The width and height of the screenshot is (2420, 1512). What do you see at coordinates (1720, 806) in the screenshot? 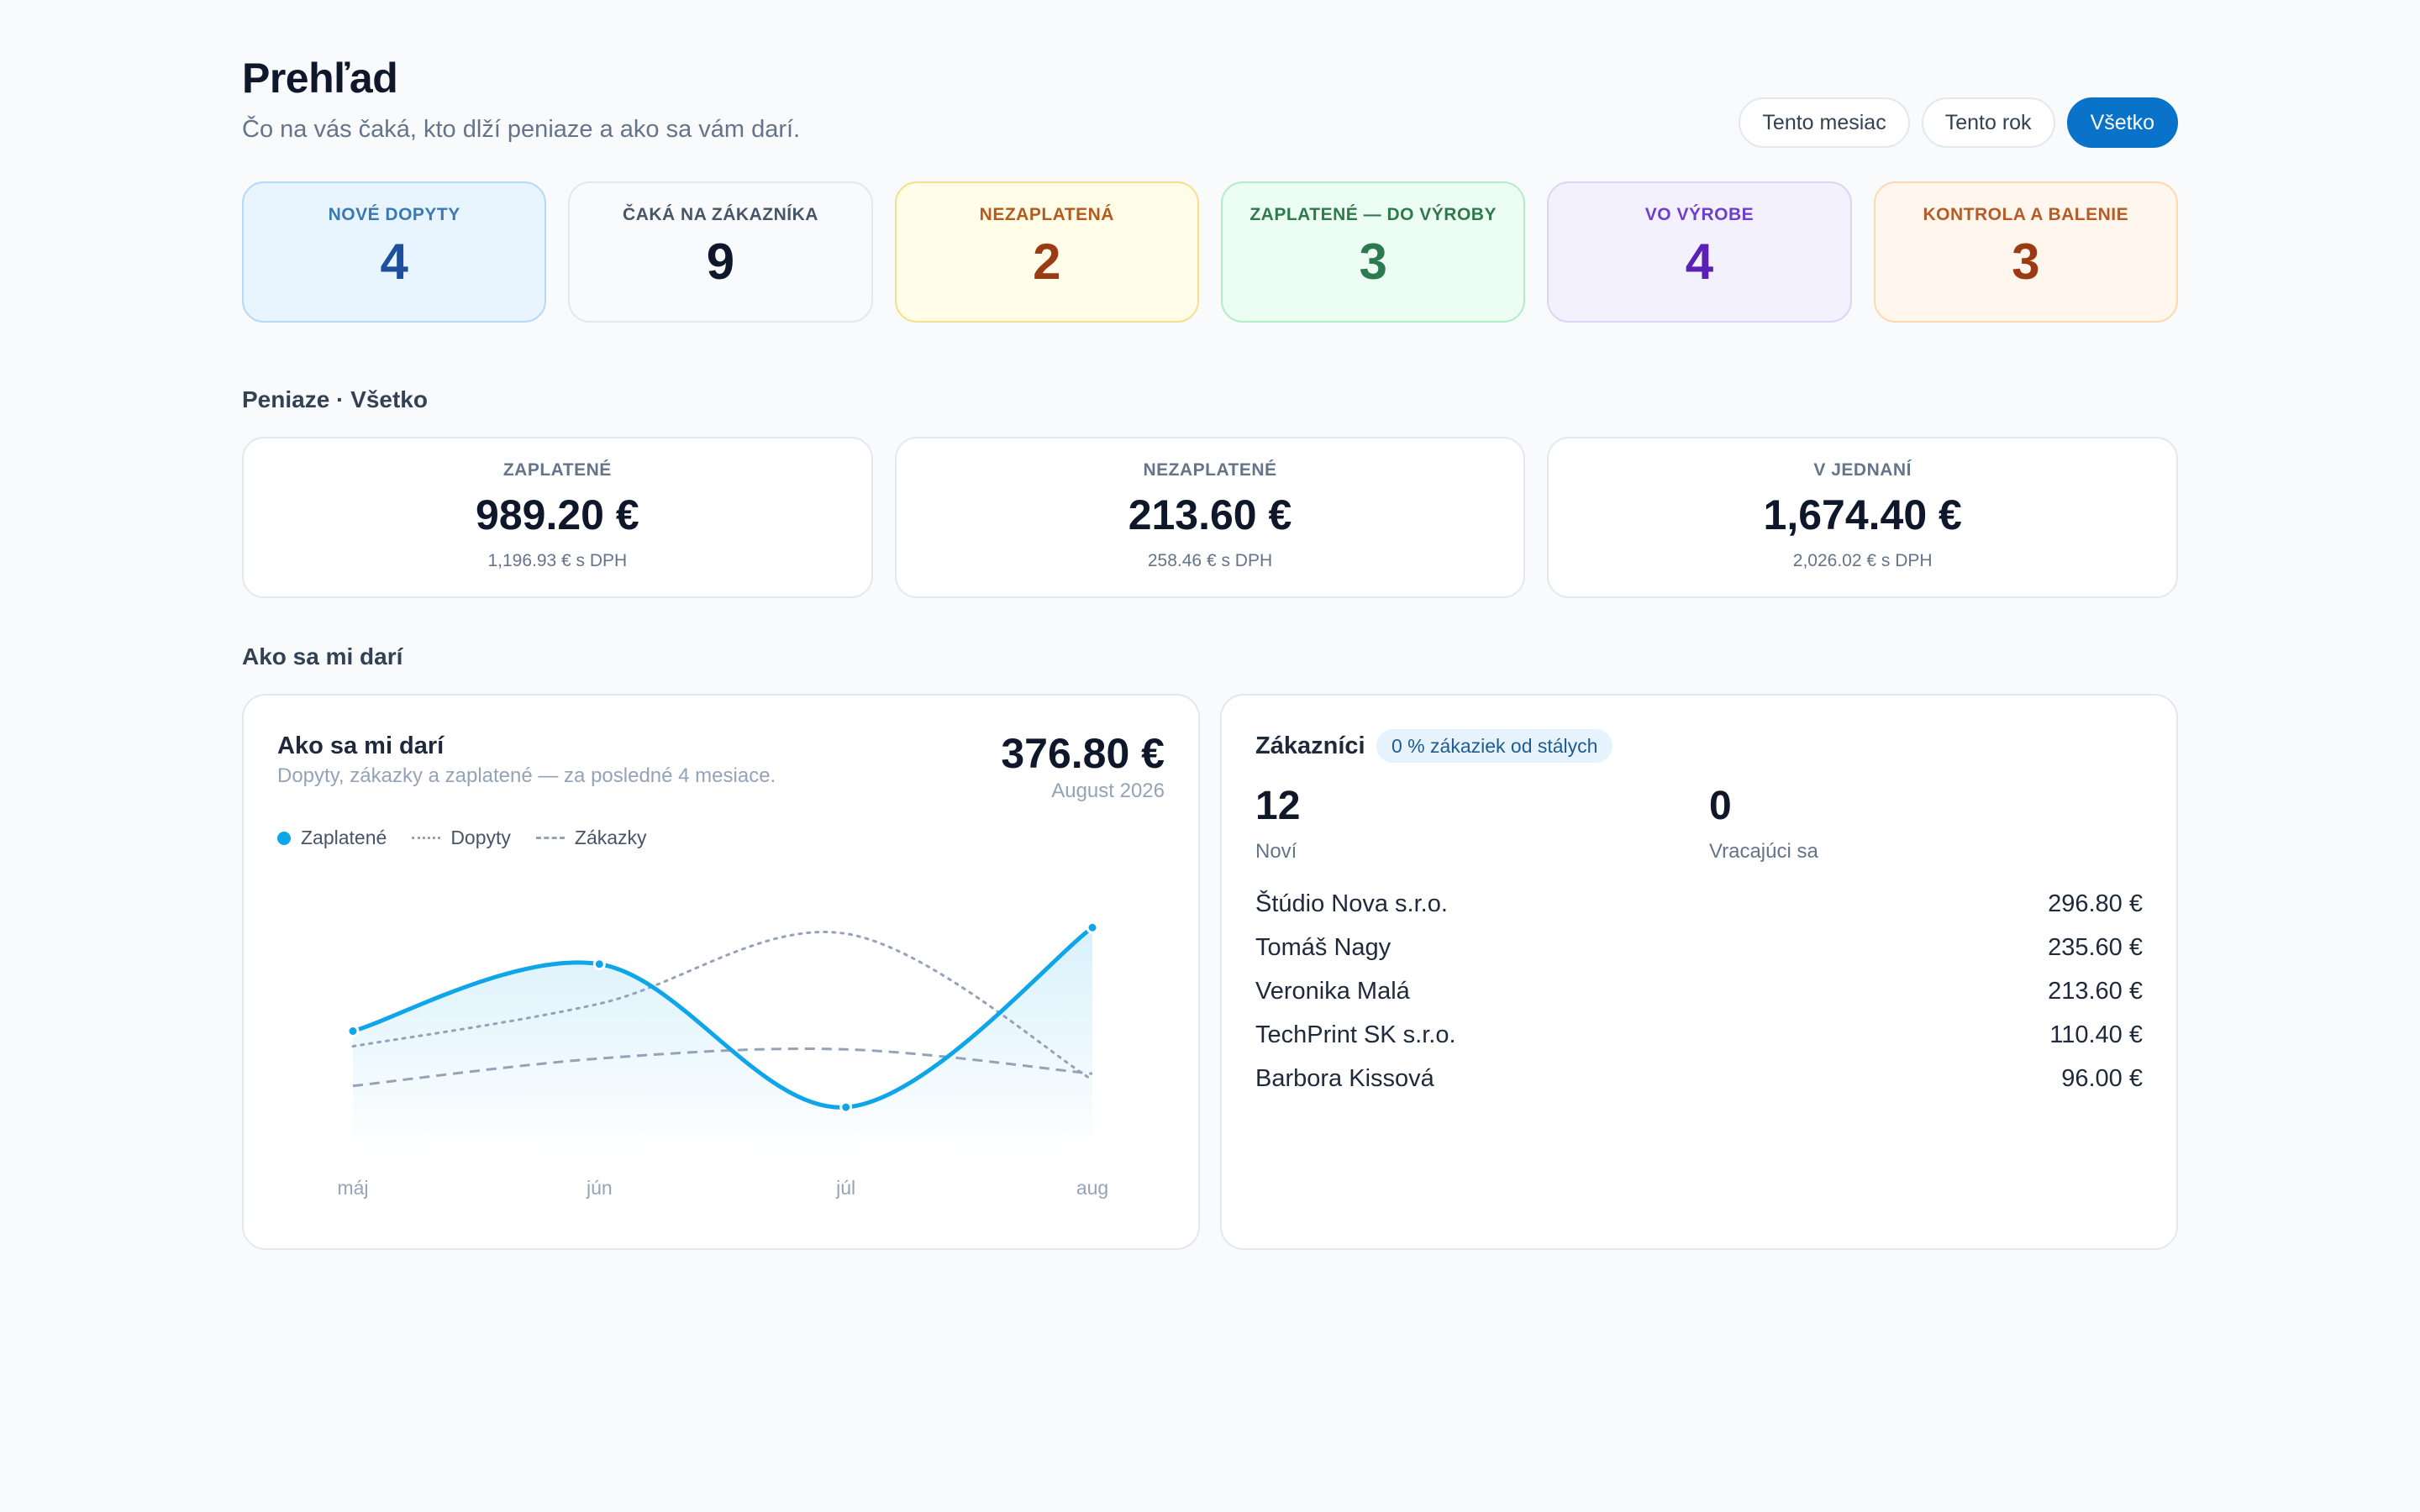
I see `returning-customers-count: 0` at bounding box center [1720, 806].